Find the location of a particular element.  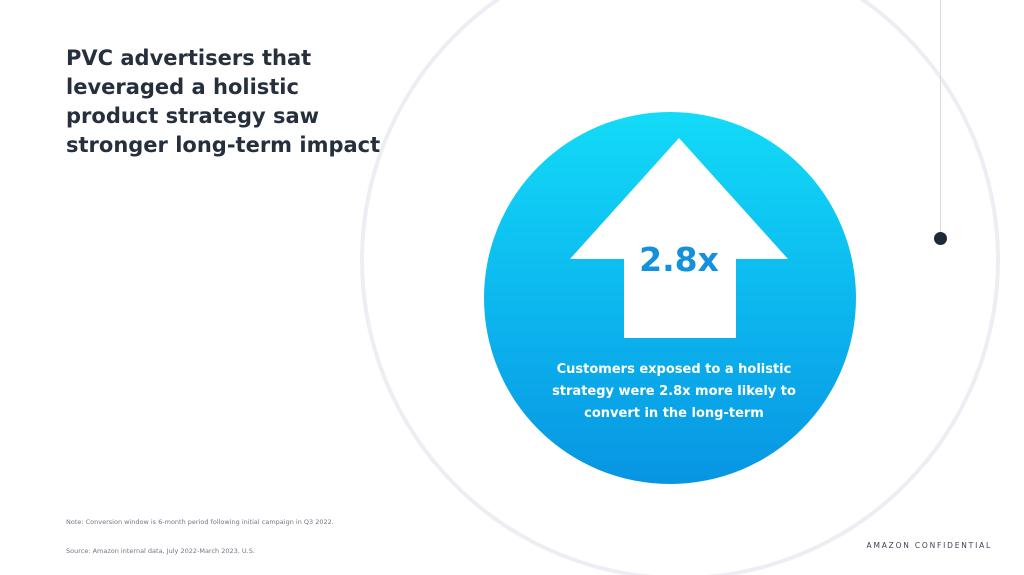

timeline-line is located at coordinates (940, 116).